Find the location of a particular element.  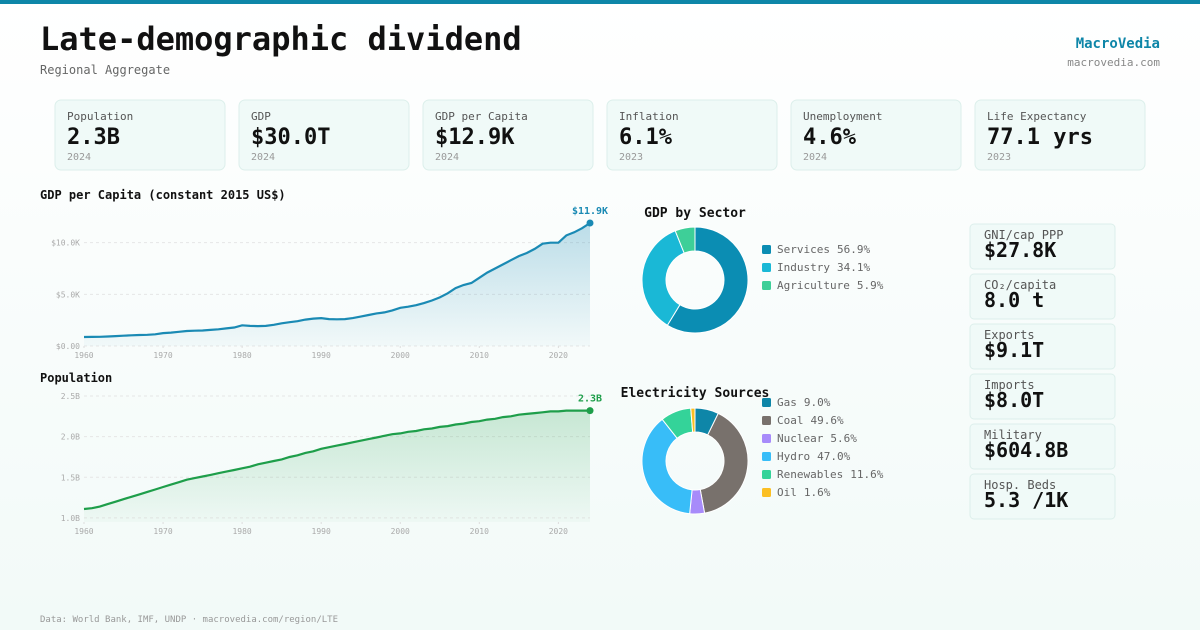

legend-value: 5.9% is located at coordinates (870, 285).